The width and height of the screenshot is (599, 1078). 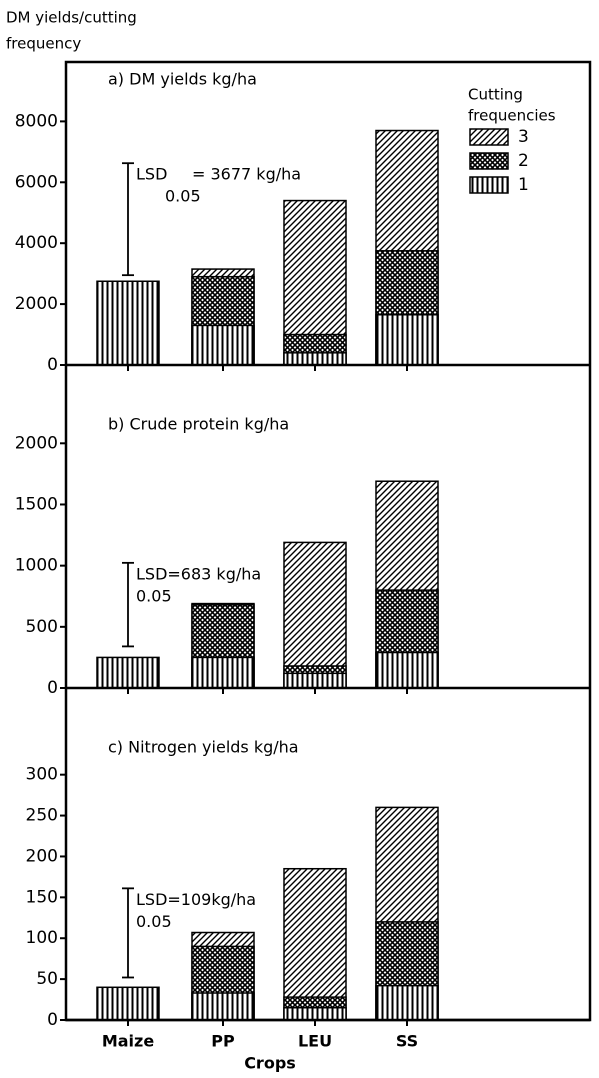 I want to click on legend-label: 2, so click(x=523, y=161).